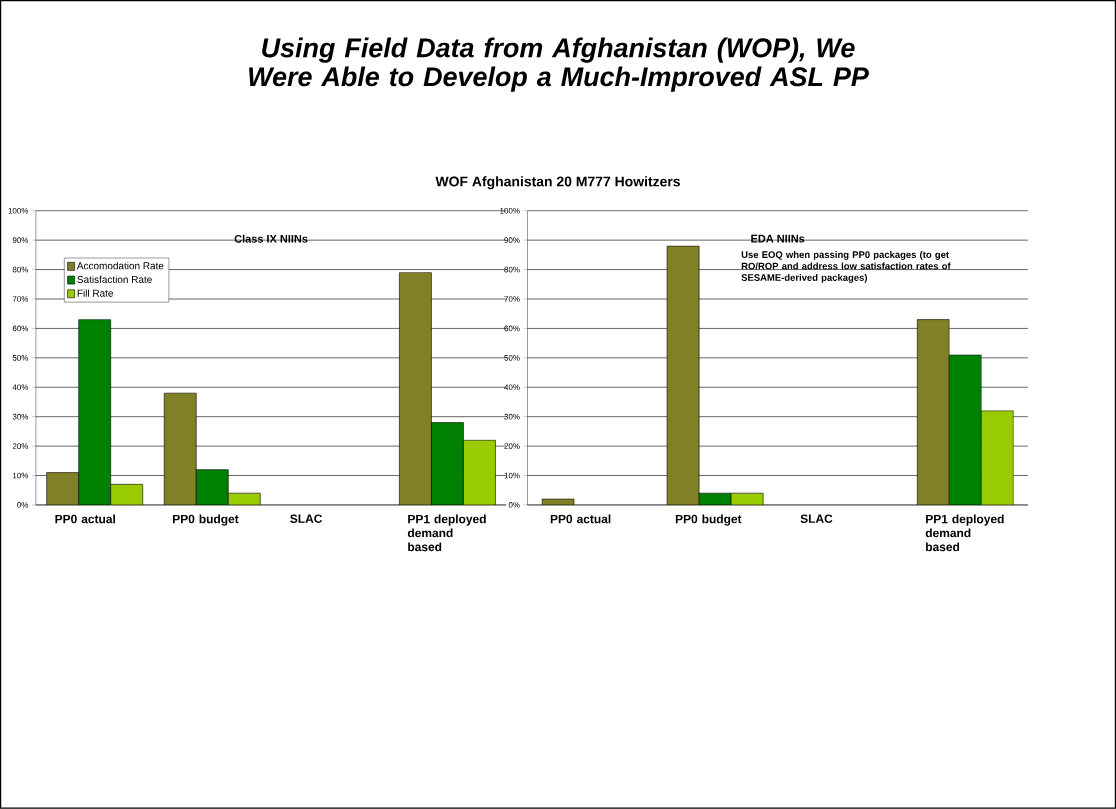  What do you see at coordinates (778, 238) in the screenshot?
I see `annotation: EDA NIINs` at bounding box center [778, 238].